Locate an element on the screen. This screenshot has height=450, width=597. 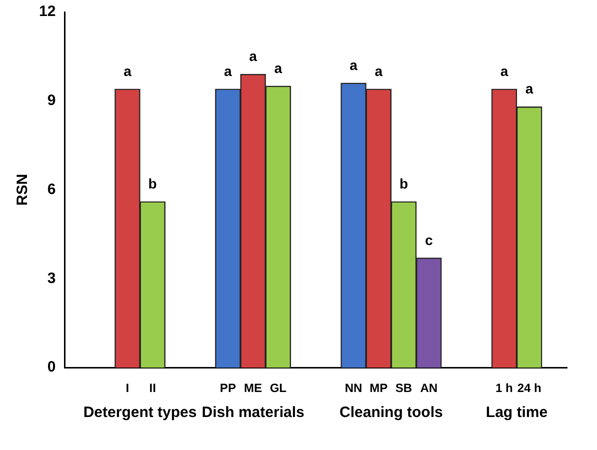
x-tick-label: AN is located at coordinates (429, 388).